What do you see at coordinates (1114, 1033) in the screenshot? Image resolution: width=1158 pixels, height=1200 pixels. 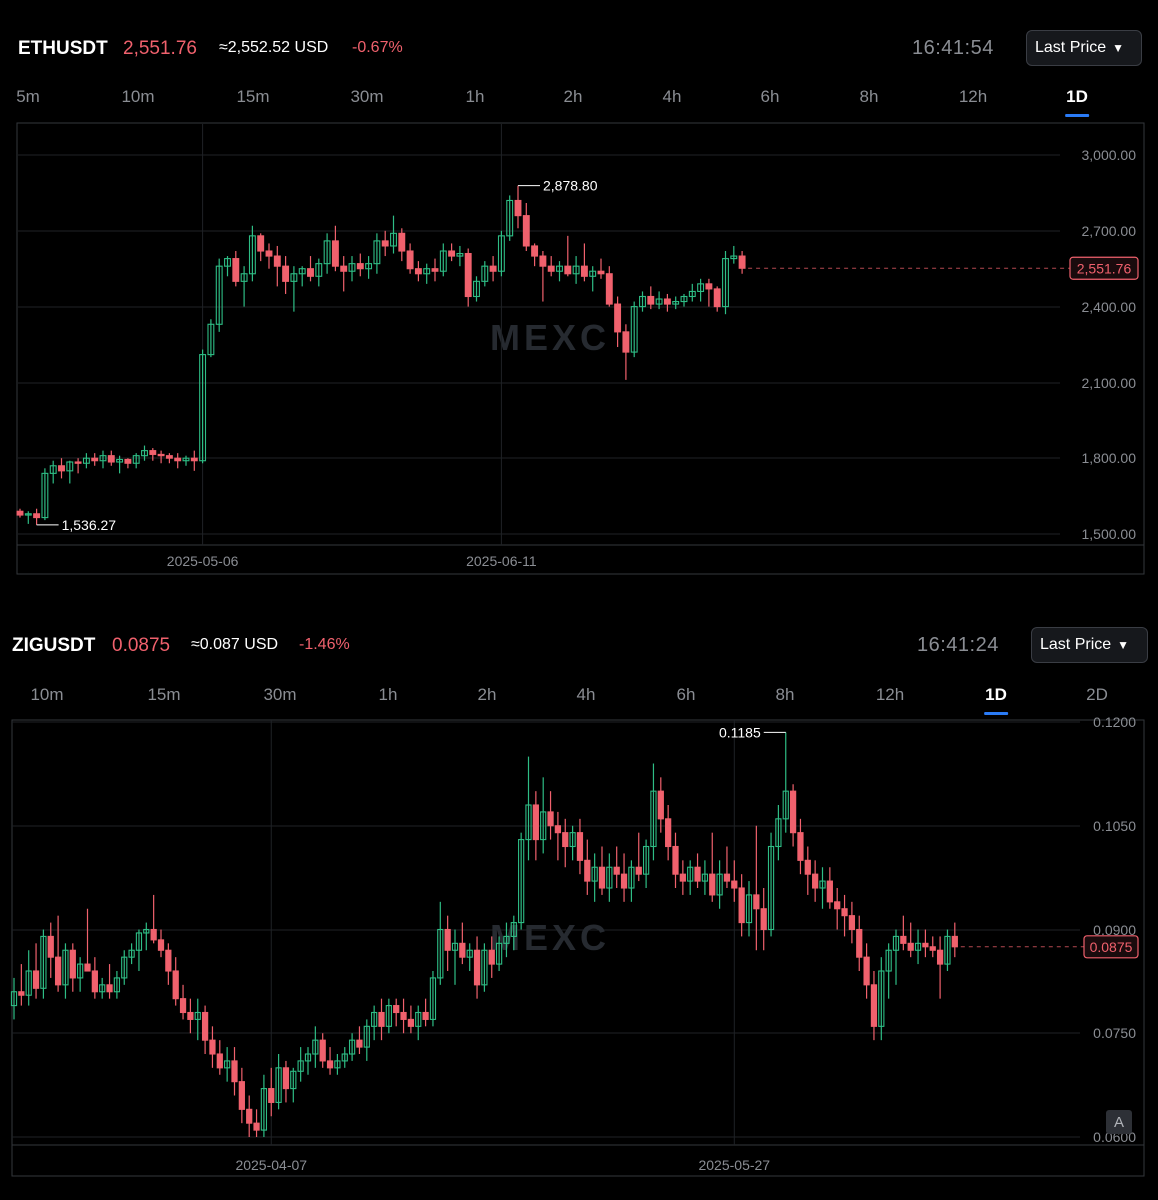 I see `y-tick-label: 0.0750` at bounding box center [1114, 1033].